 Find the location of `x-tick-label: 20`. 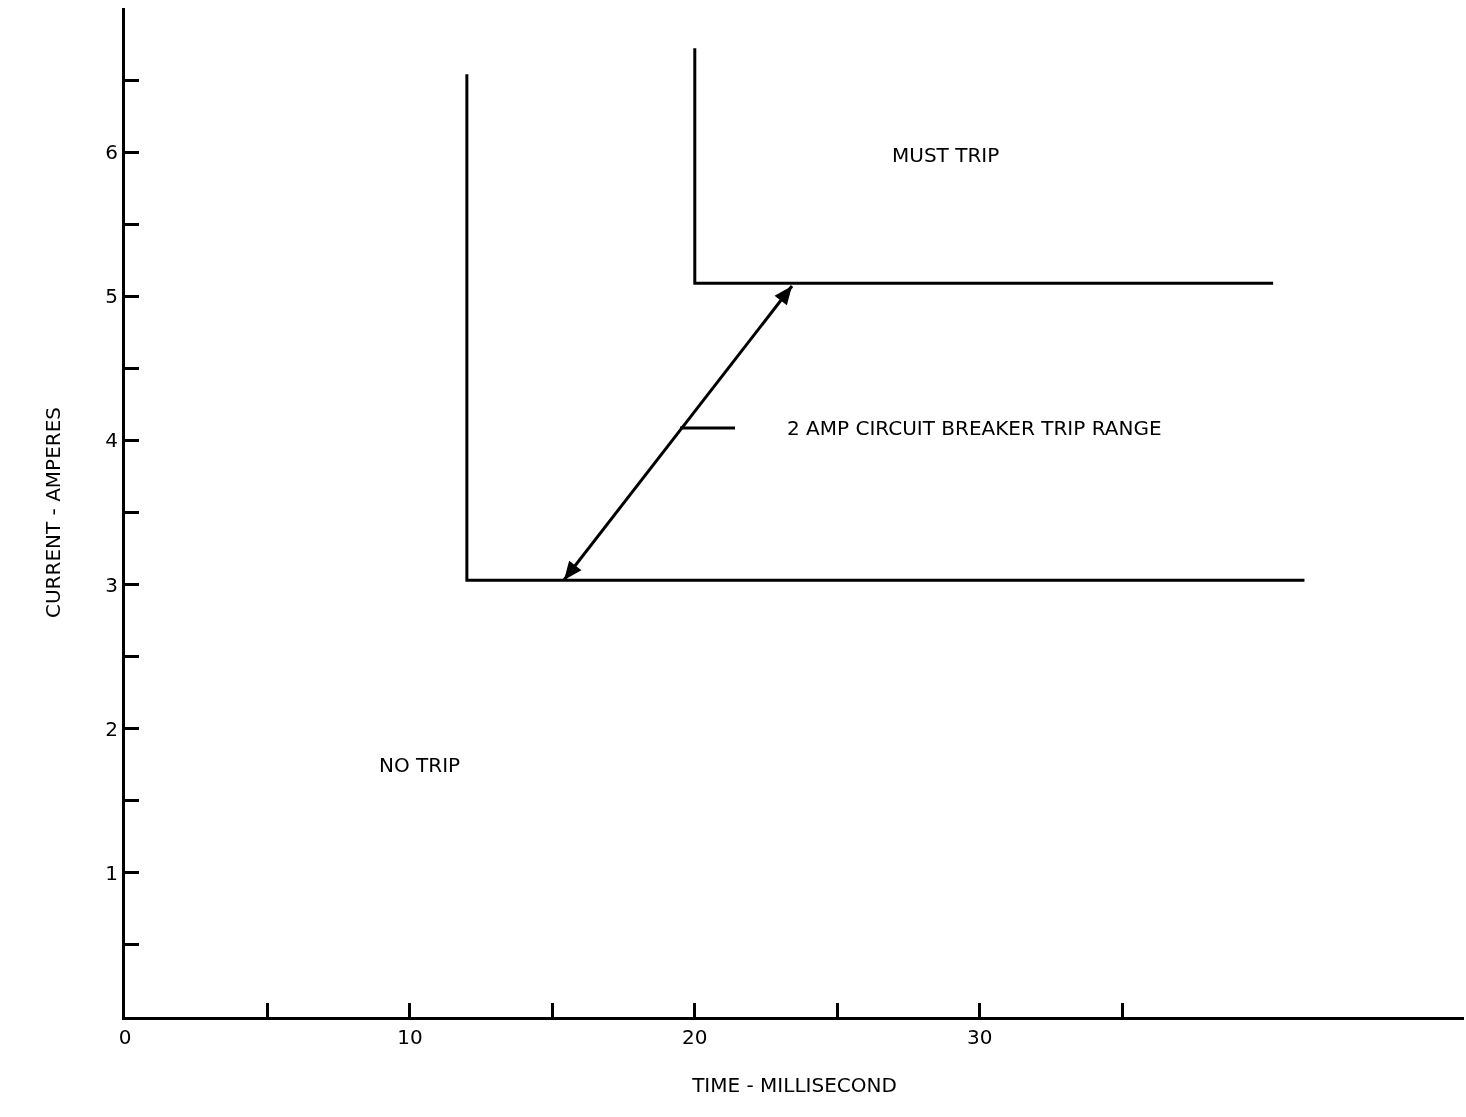

x-tick-label: 20 is located at coordinates (695, 1037).